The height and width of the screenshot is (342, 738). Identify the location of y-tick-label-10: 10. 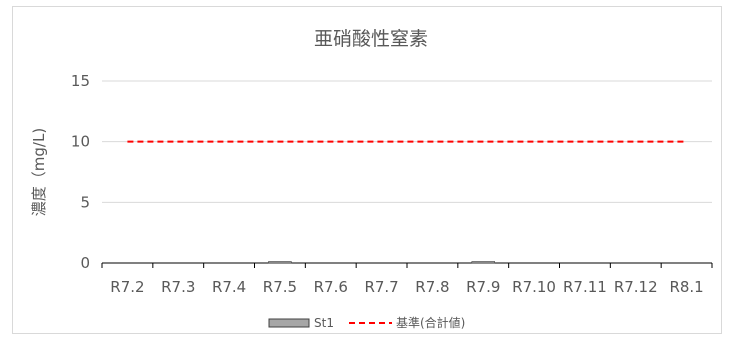
(80, 142).